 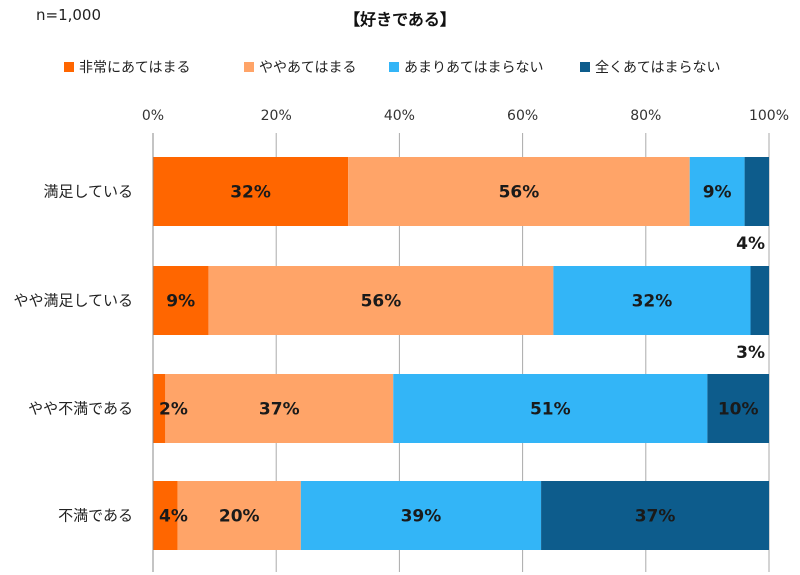 I want to click on x-tick-label: 20%, so click(x=276, y=116).